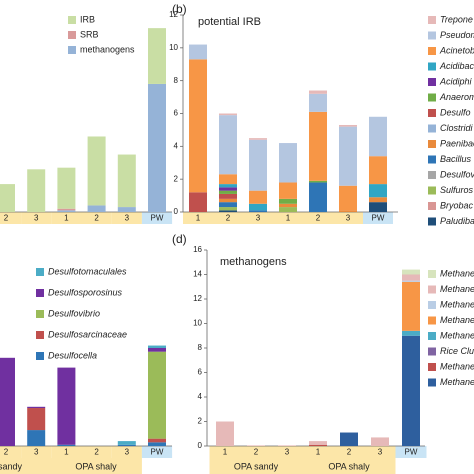 The image size is (474, 474). What do you see at coordinates (256, 466) in the screenshot?
I see `group-label: OPA sandy` at bounding box center [256, 466].